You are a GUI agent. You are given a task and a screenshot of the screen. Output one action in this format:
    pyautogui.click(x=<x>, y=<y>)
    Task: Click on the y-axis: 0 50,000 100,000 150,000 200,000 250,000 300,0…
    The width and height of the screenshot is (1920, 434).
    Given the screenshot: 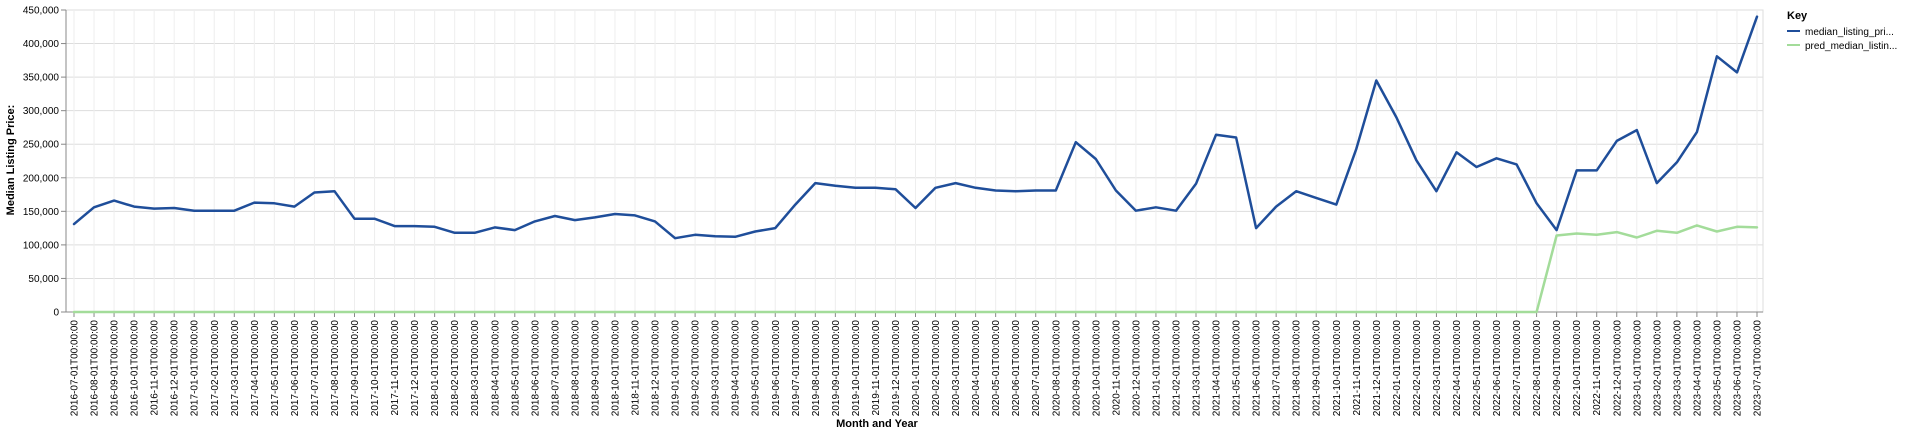 What is the action you would take?
    pyautogui.click(x=45, y=162)
    